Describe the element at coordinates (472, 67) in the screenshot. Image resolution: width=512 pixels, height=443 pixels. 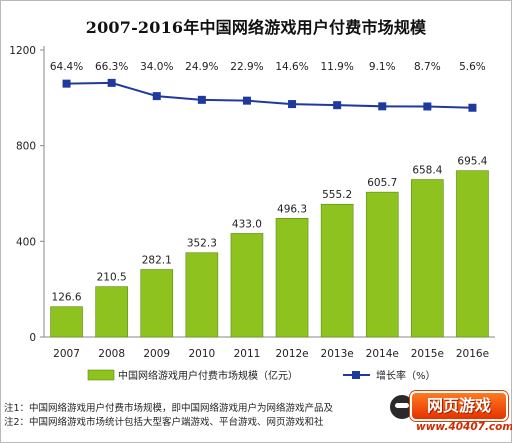
I see `growth-rate-label: 5.6%` at that location.